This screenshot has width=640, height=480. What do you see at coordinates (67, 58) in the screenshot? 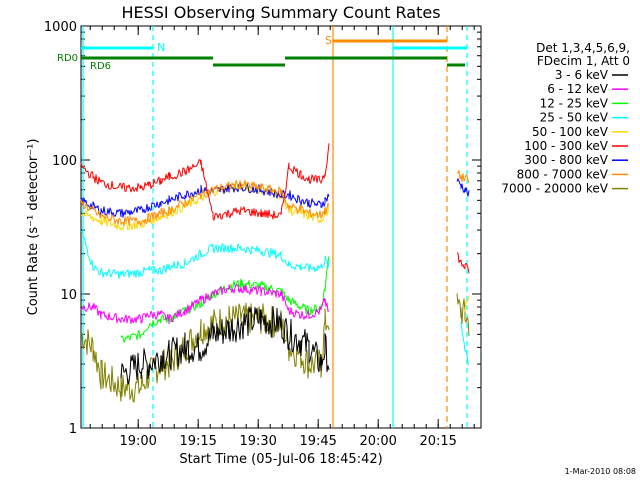
I see `flag-label-rd0: RD0` at bounding box center [67, 58].